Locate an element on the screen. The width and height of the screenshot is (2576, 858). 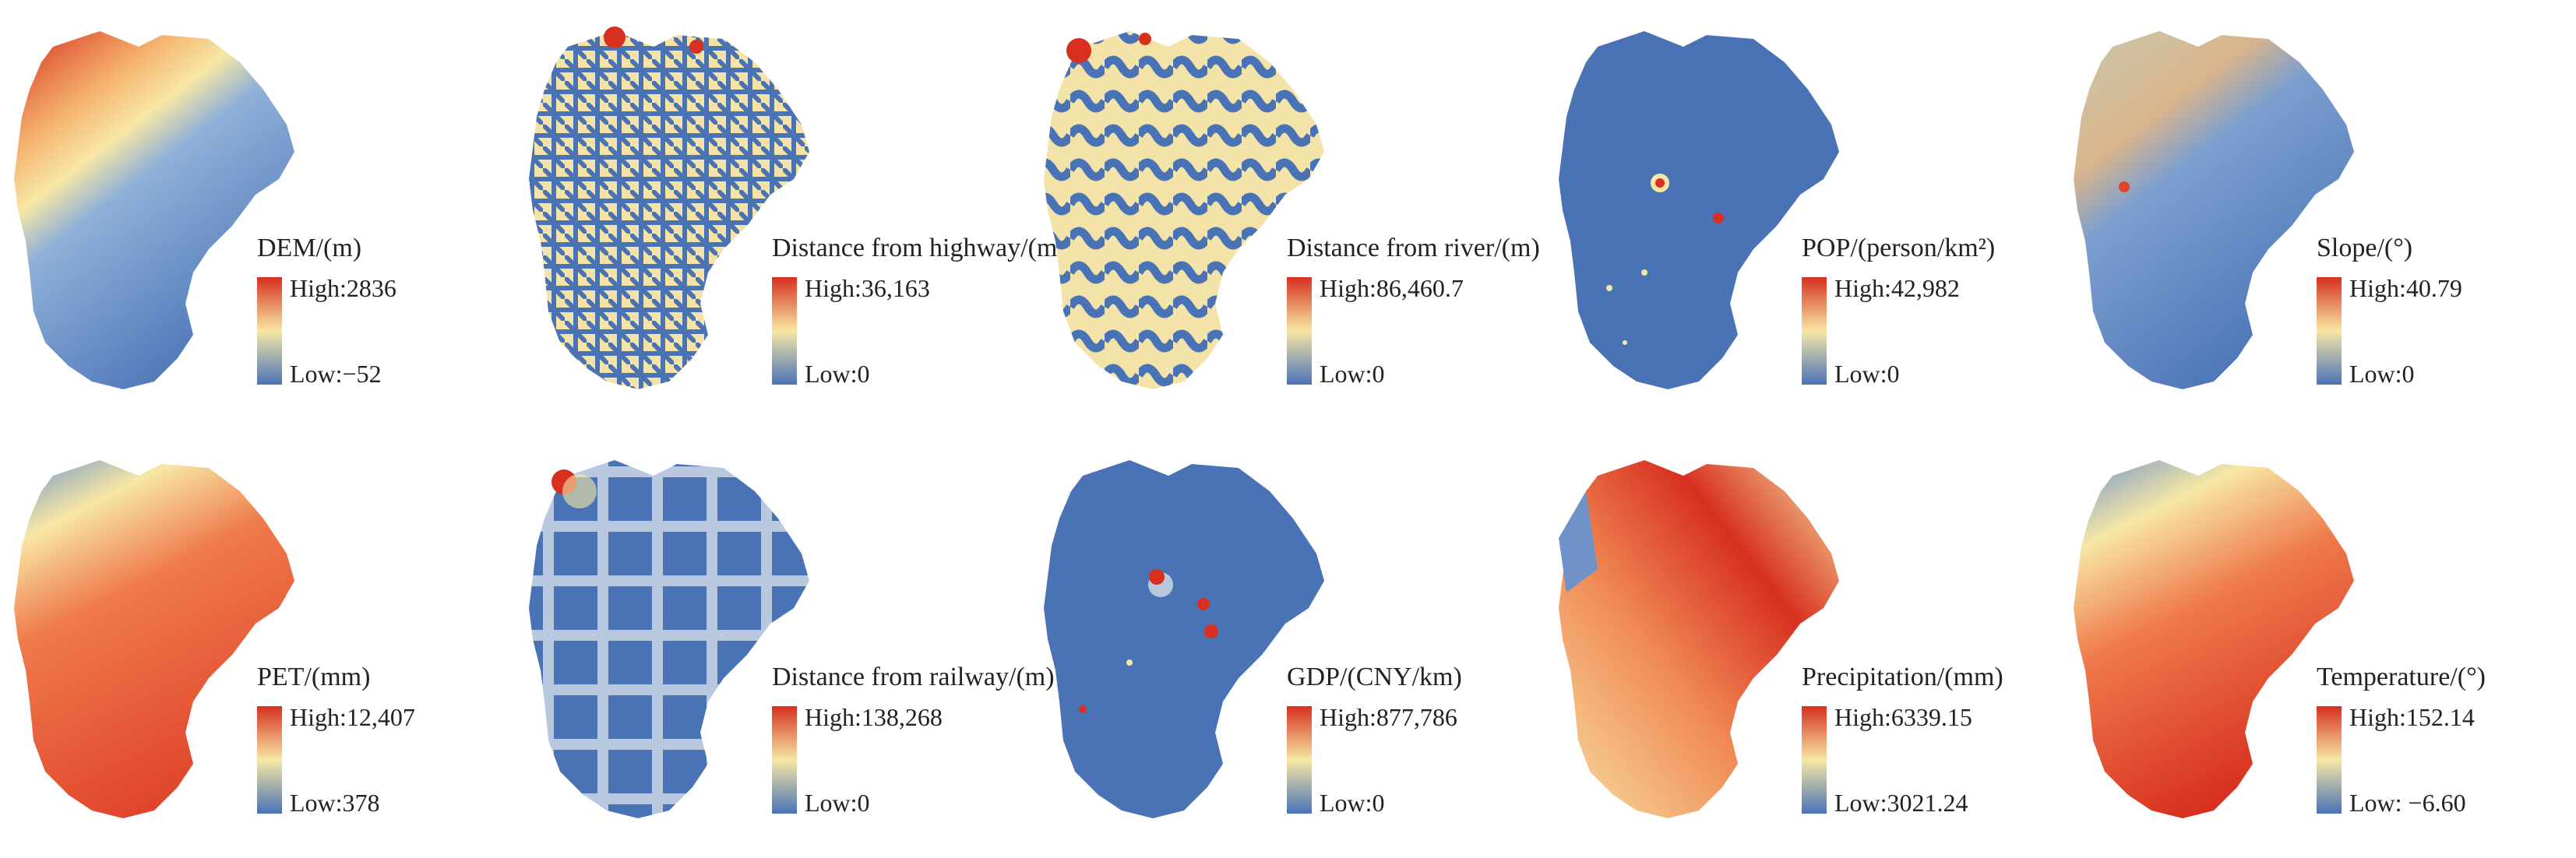
legend-high-label: High:86,460.7 is located at coordinates (1392, 288).